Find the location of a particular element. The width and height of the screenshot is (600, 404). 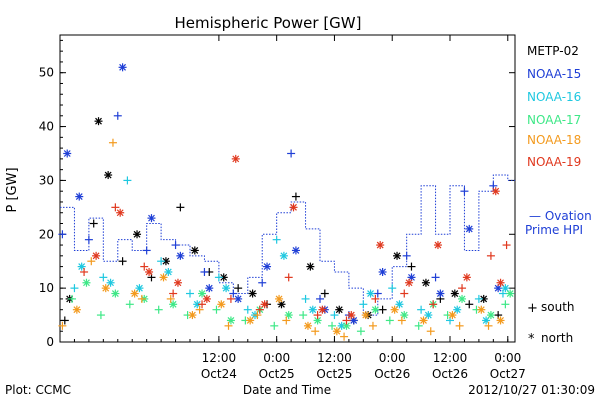

x-tick-label-date: Oct27 is located at coordinates (508, 374).